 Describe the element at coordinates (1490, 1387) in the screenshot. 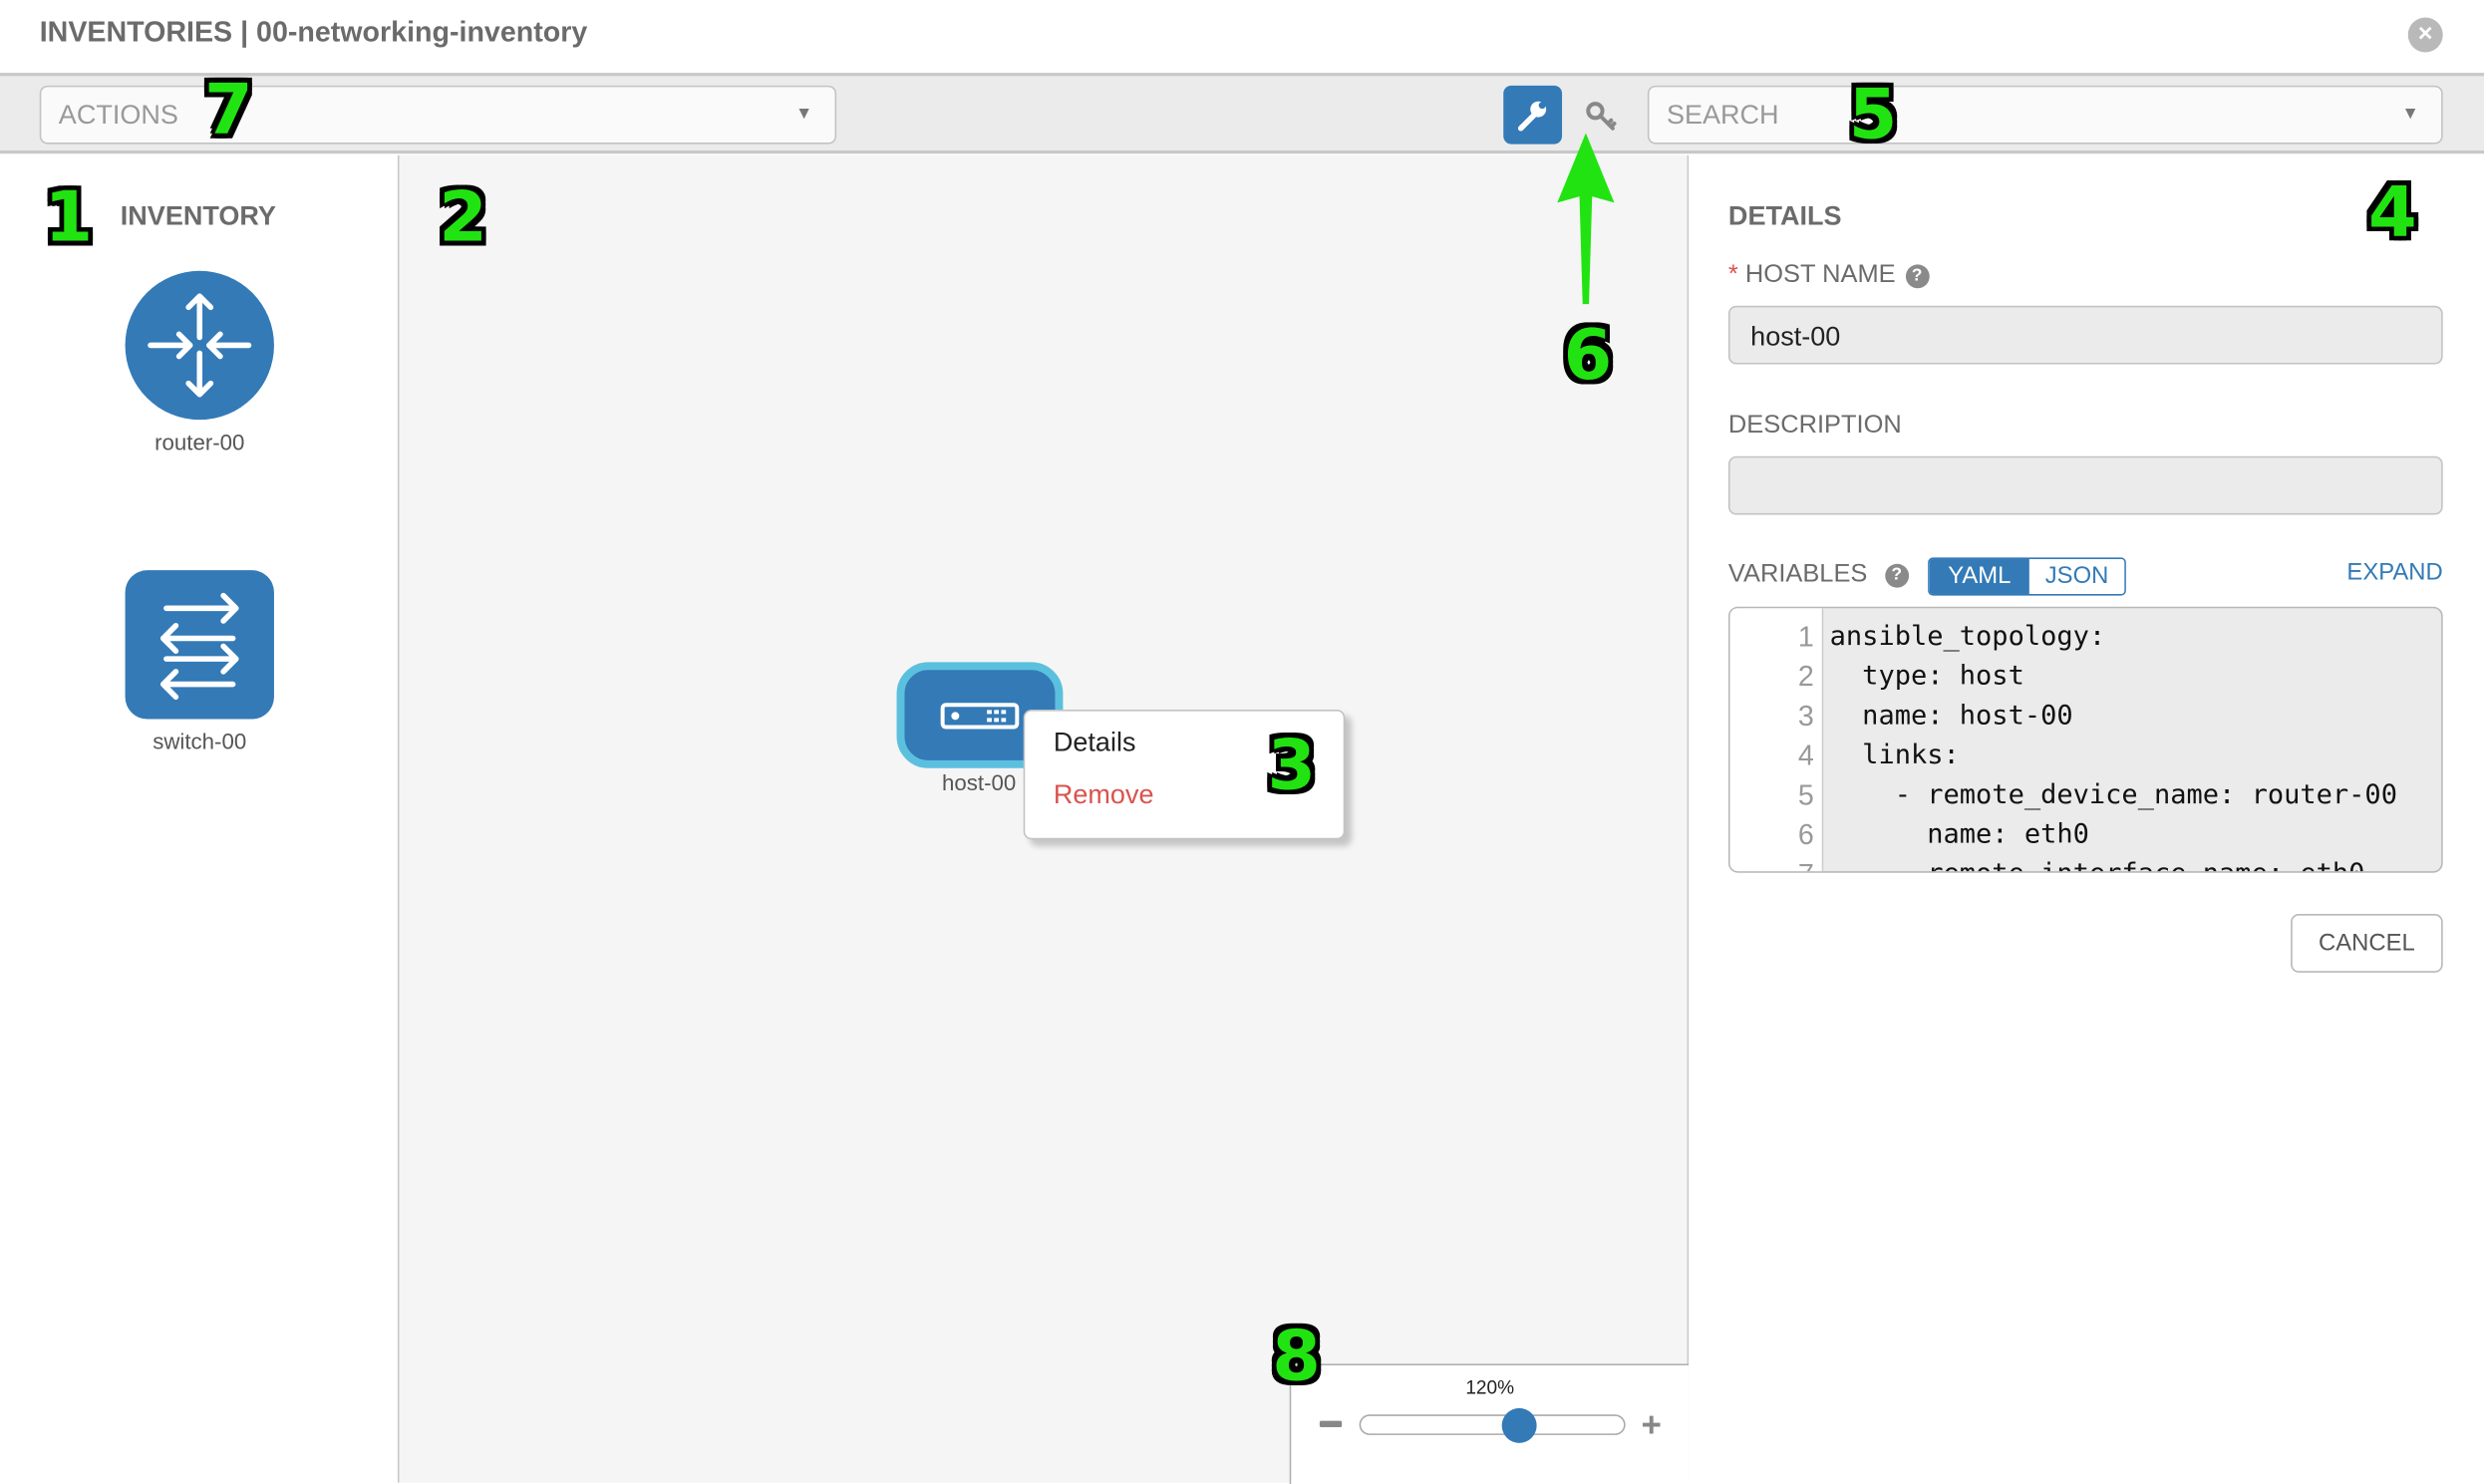

I see `zoom-level: 120%` at that location.